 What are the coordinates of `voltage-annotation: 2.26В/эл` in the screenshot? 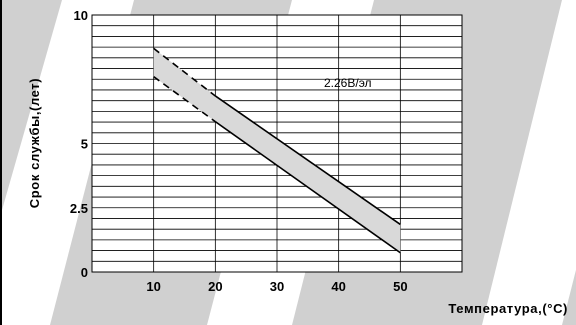 It's located at (348, 83).